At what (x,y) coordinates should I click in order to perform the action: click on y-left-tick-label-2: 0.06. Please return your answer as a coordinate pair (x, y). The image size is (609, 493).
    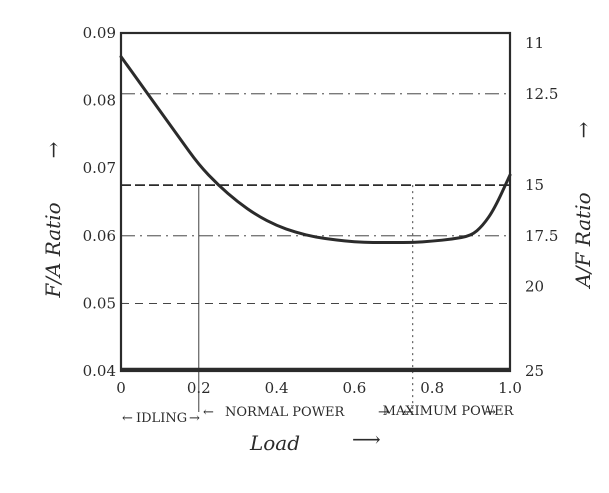
    Looking at the image, I should click on (99, 236).